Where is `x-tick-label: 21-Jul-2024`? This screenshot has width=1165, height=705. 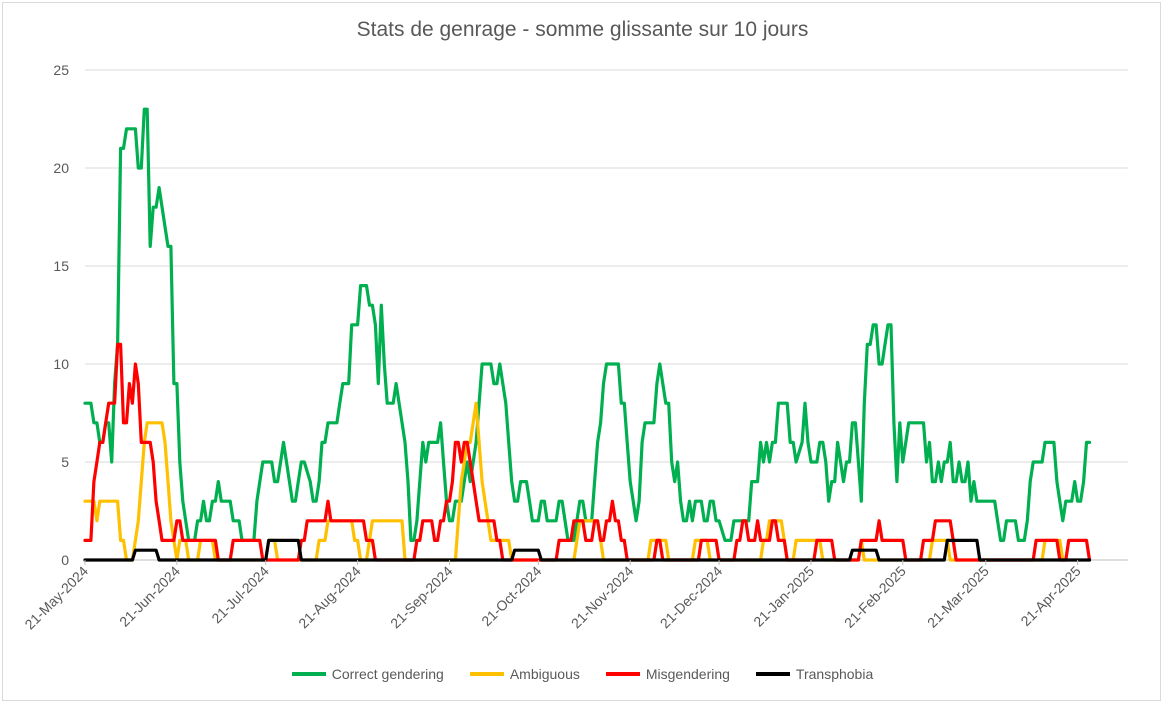
x-tick-label: 21-Jul-2024 is located at coordinates (240, 595).